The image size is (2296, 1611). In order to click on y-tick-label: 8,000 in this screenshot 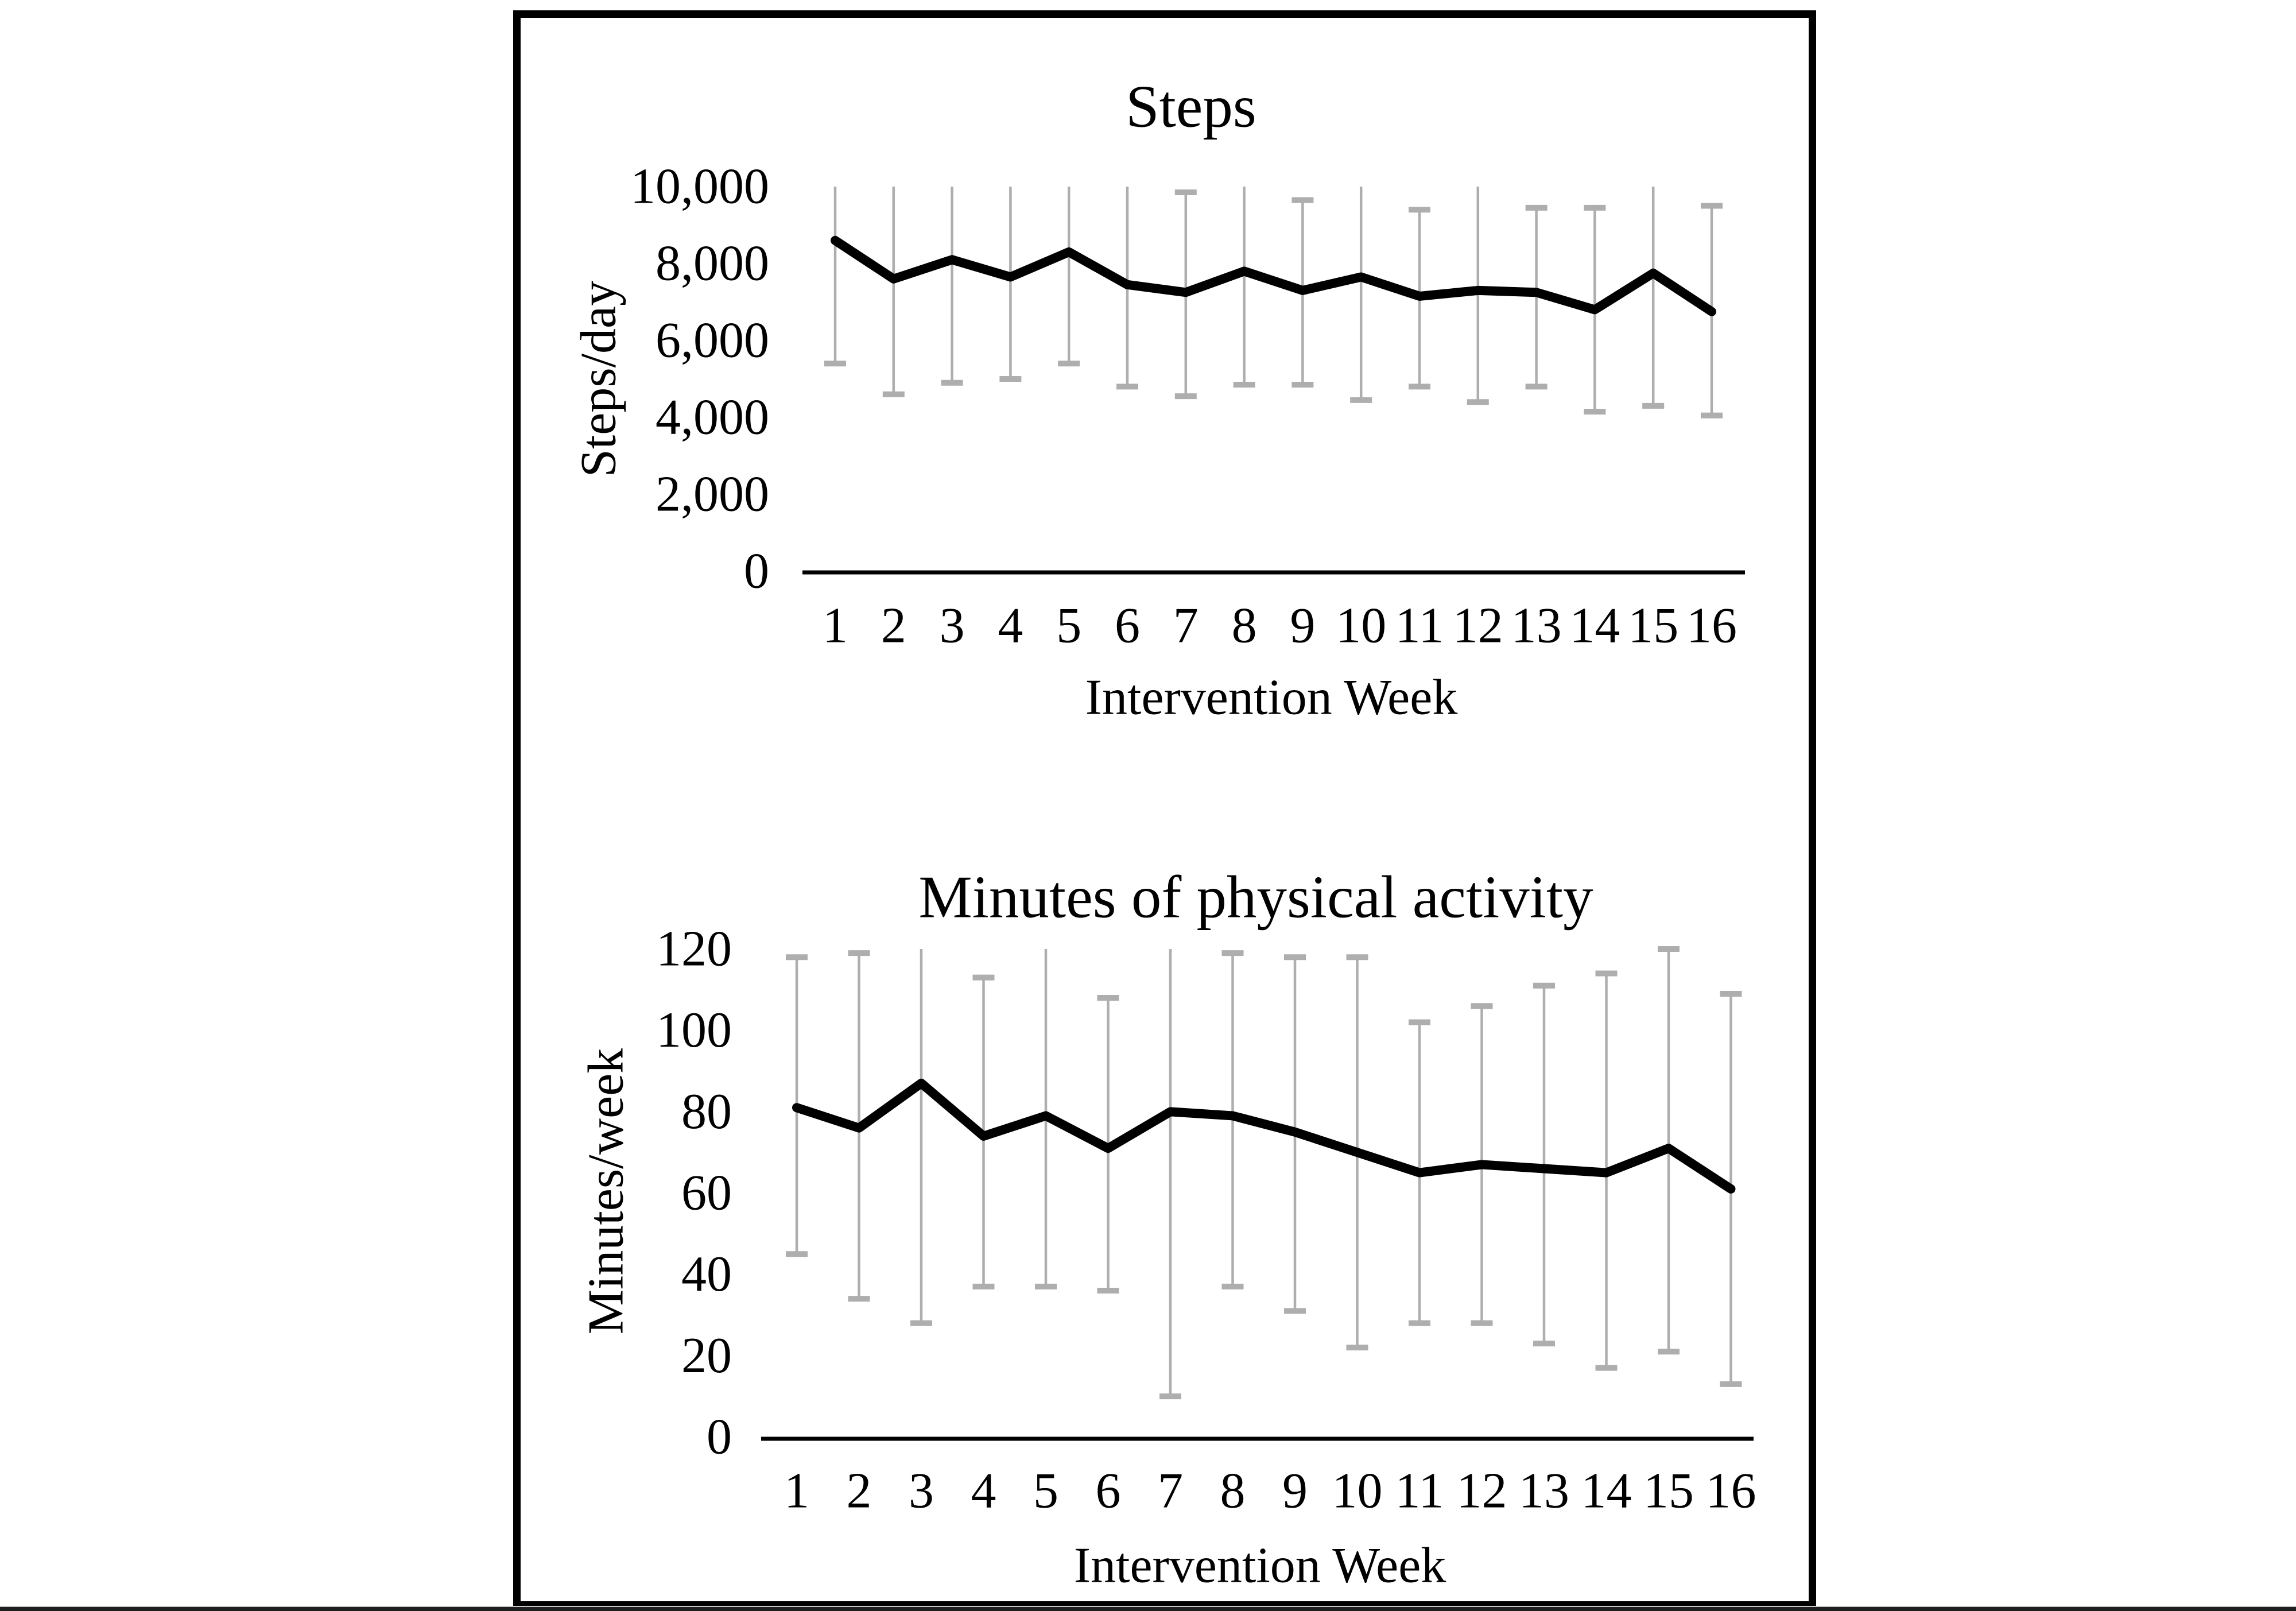, I will do `click(712, 264)`.